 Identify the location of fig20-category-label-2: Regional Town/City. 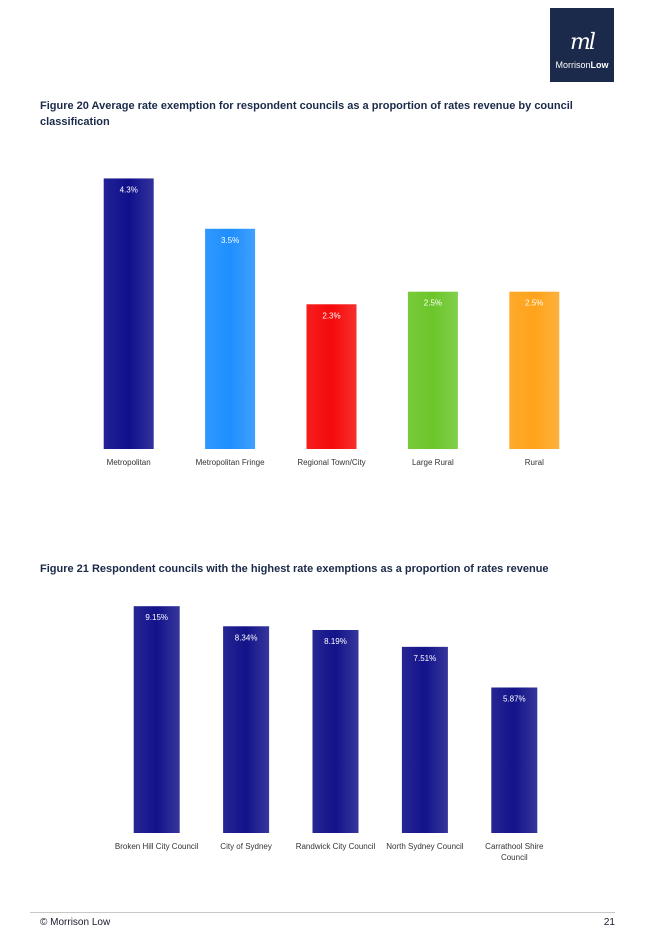
(331, 462).